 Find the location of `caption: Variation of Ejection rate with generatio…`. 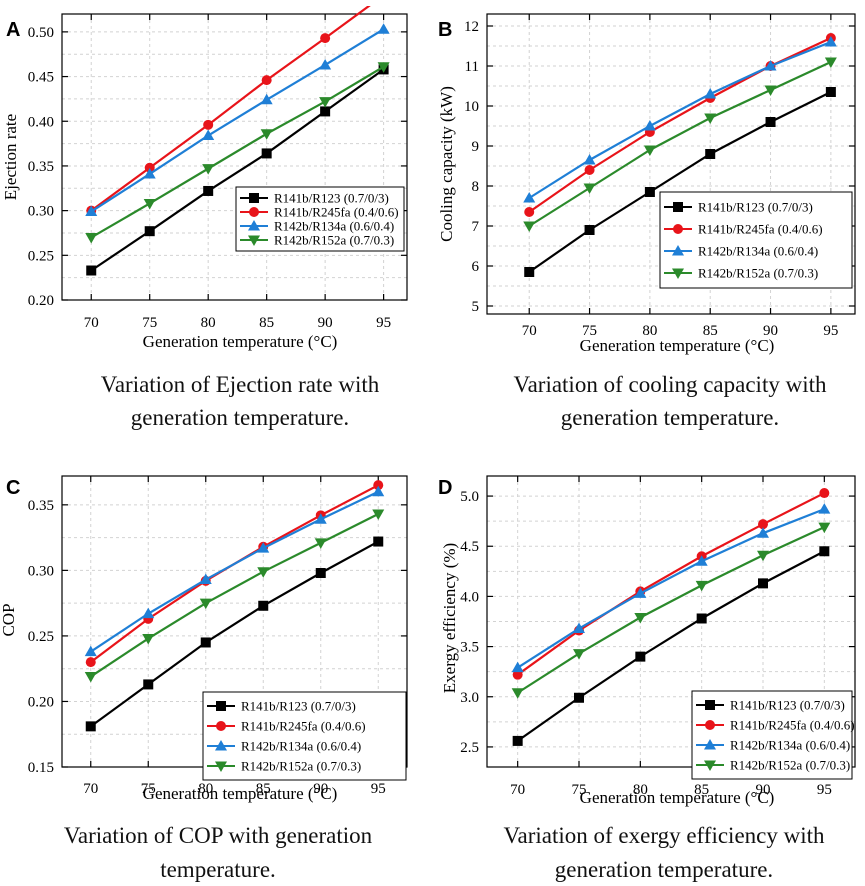

caption: Variation of Ejection rate with generatio… is located at coordinates (240, 401).